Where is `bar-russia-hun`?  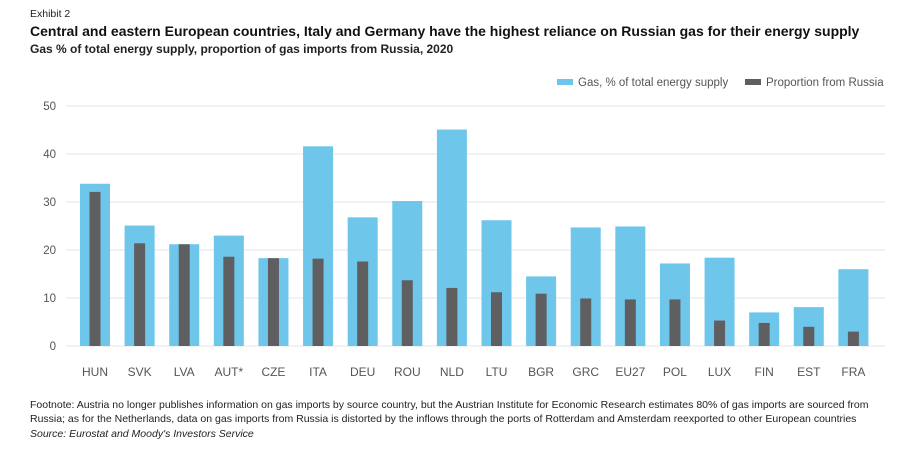
bar-russia-hun is located at coordinates (95, 268).